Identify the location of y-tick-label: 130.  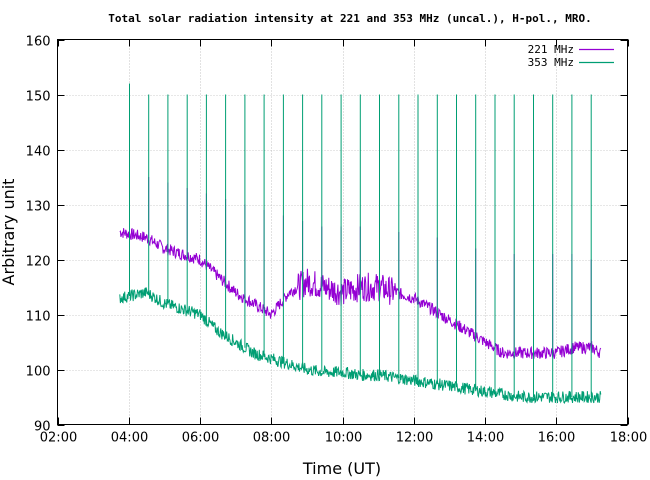
(38, 207).